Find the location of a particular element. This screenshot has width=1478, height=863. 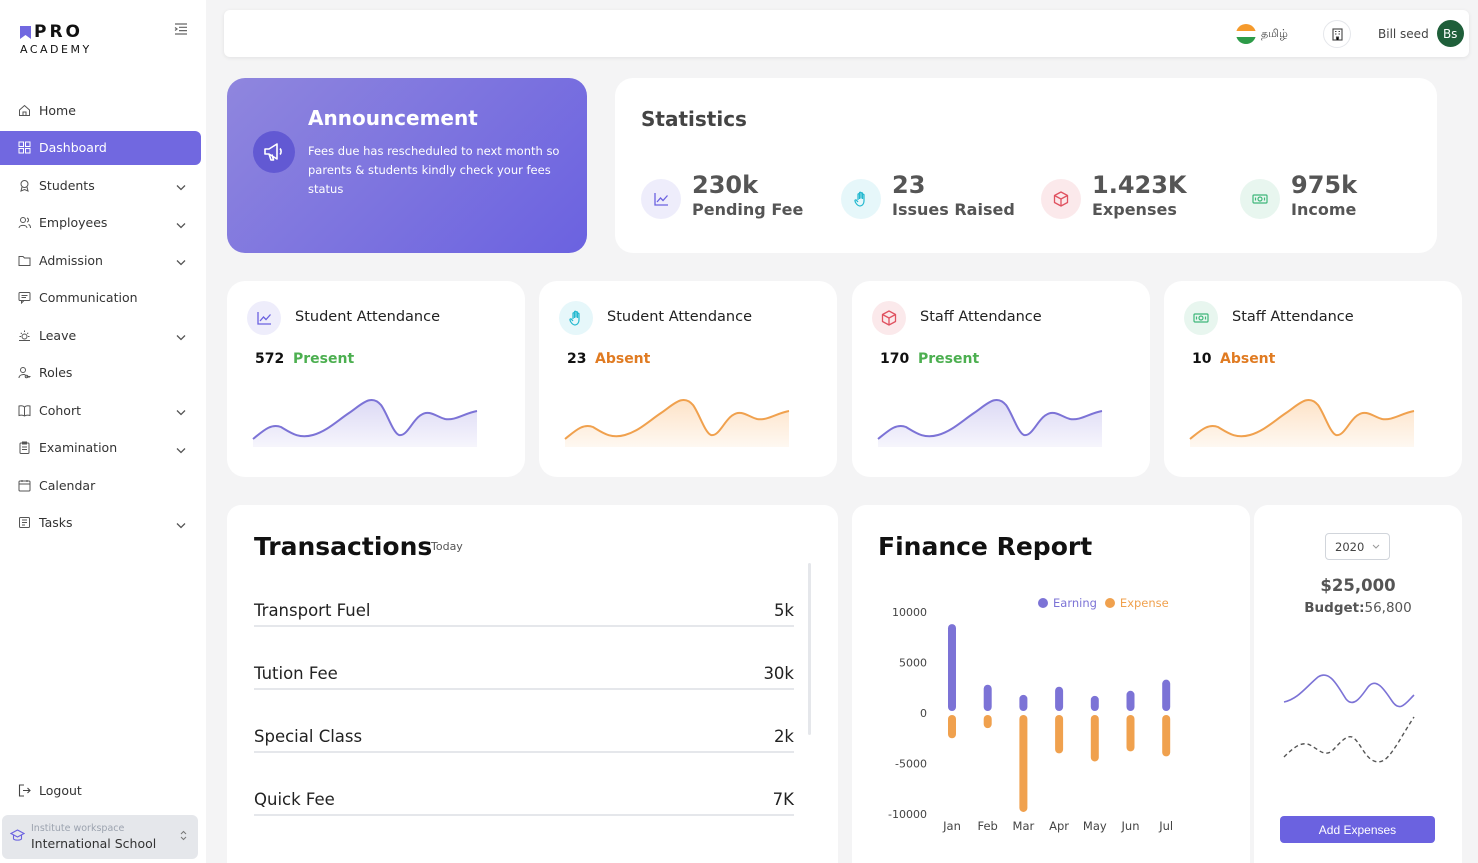

graduation-cap-icon is located at coordinates (17, 835).